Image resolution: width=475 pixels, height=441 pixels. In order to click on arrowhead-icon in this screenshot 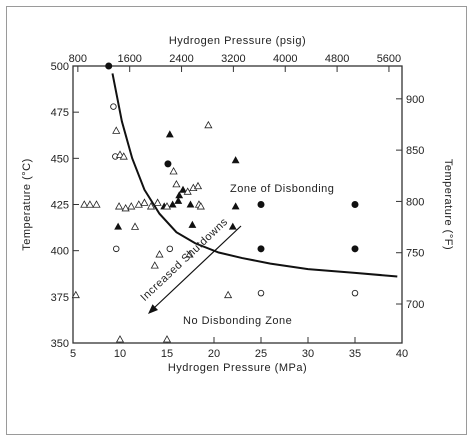, I will do `click(153, 309)`.